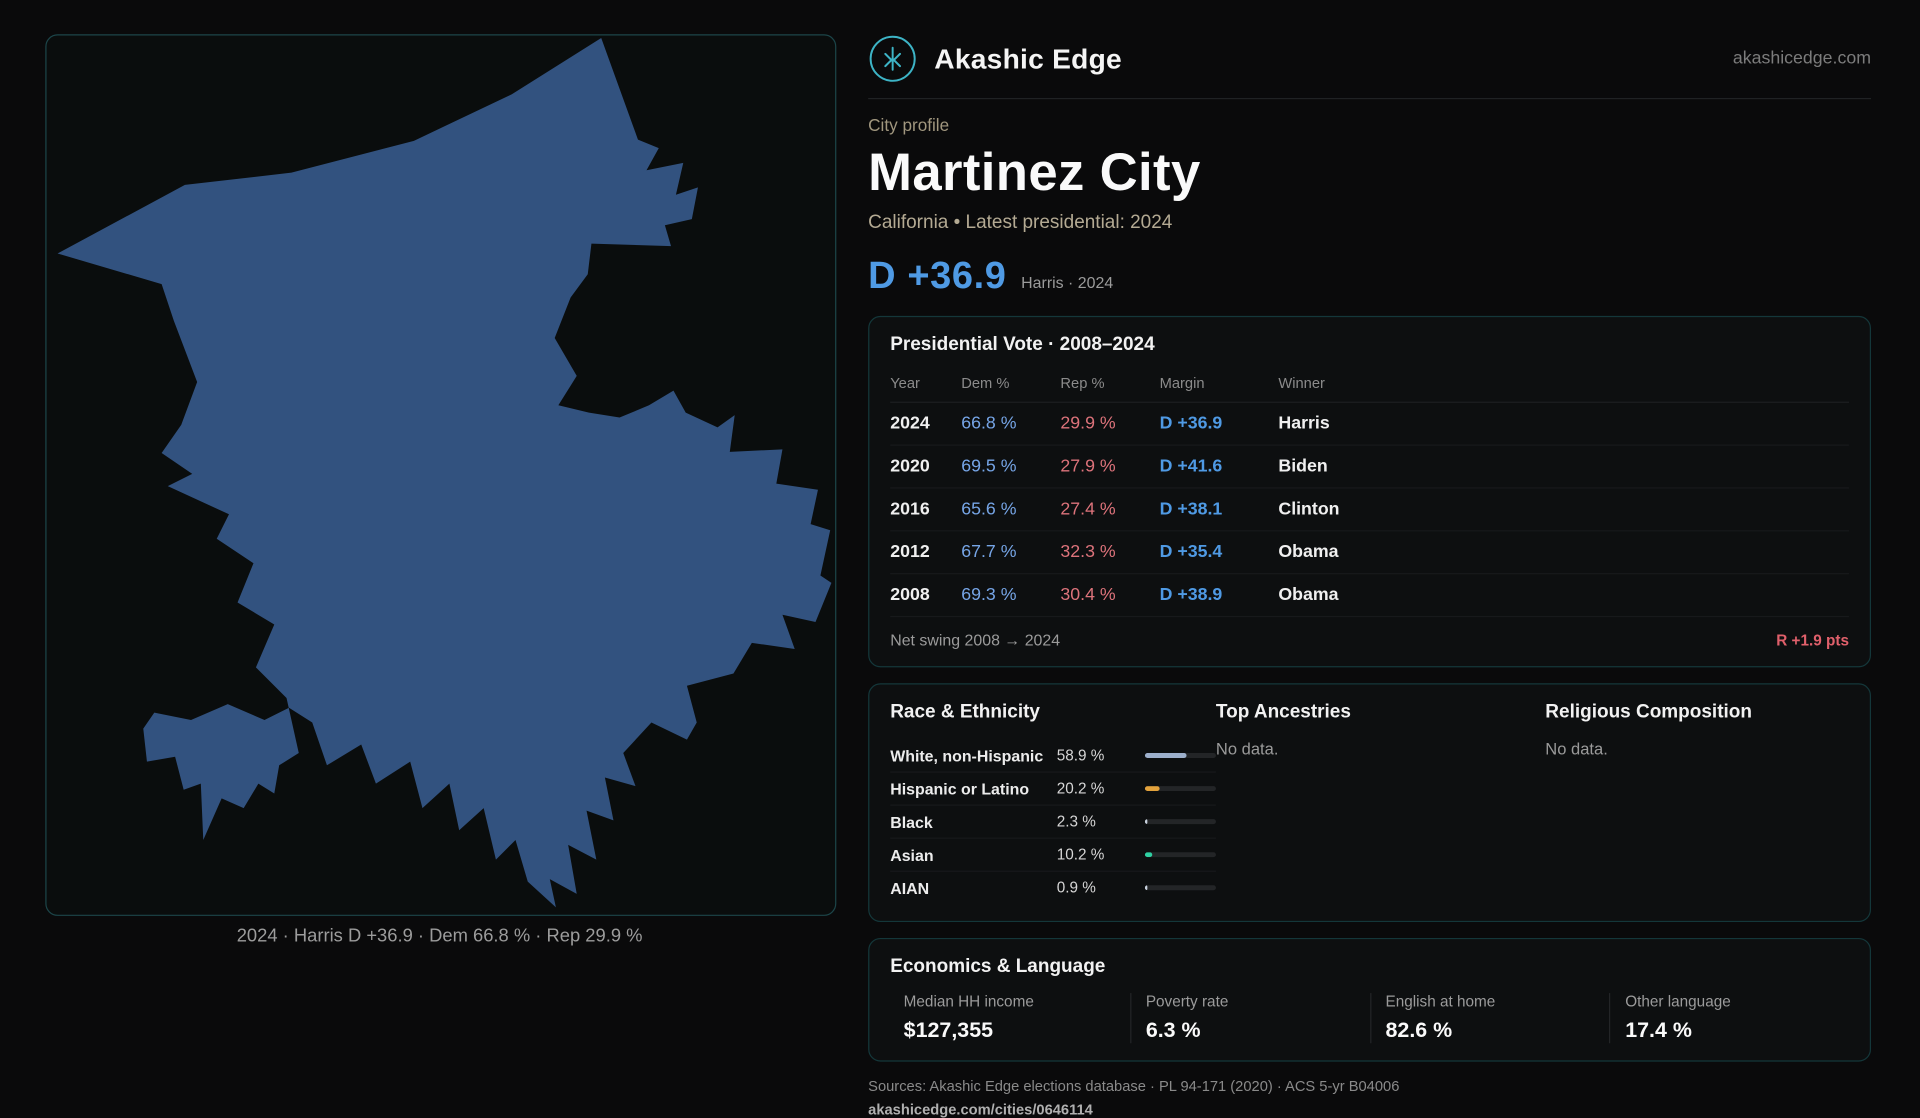 The image size is (1920, 1118). Describe the element at coordinates (989, 509) in the screenshot. I see `vote-dem-pct: 65.6 %` at that location.